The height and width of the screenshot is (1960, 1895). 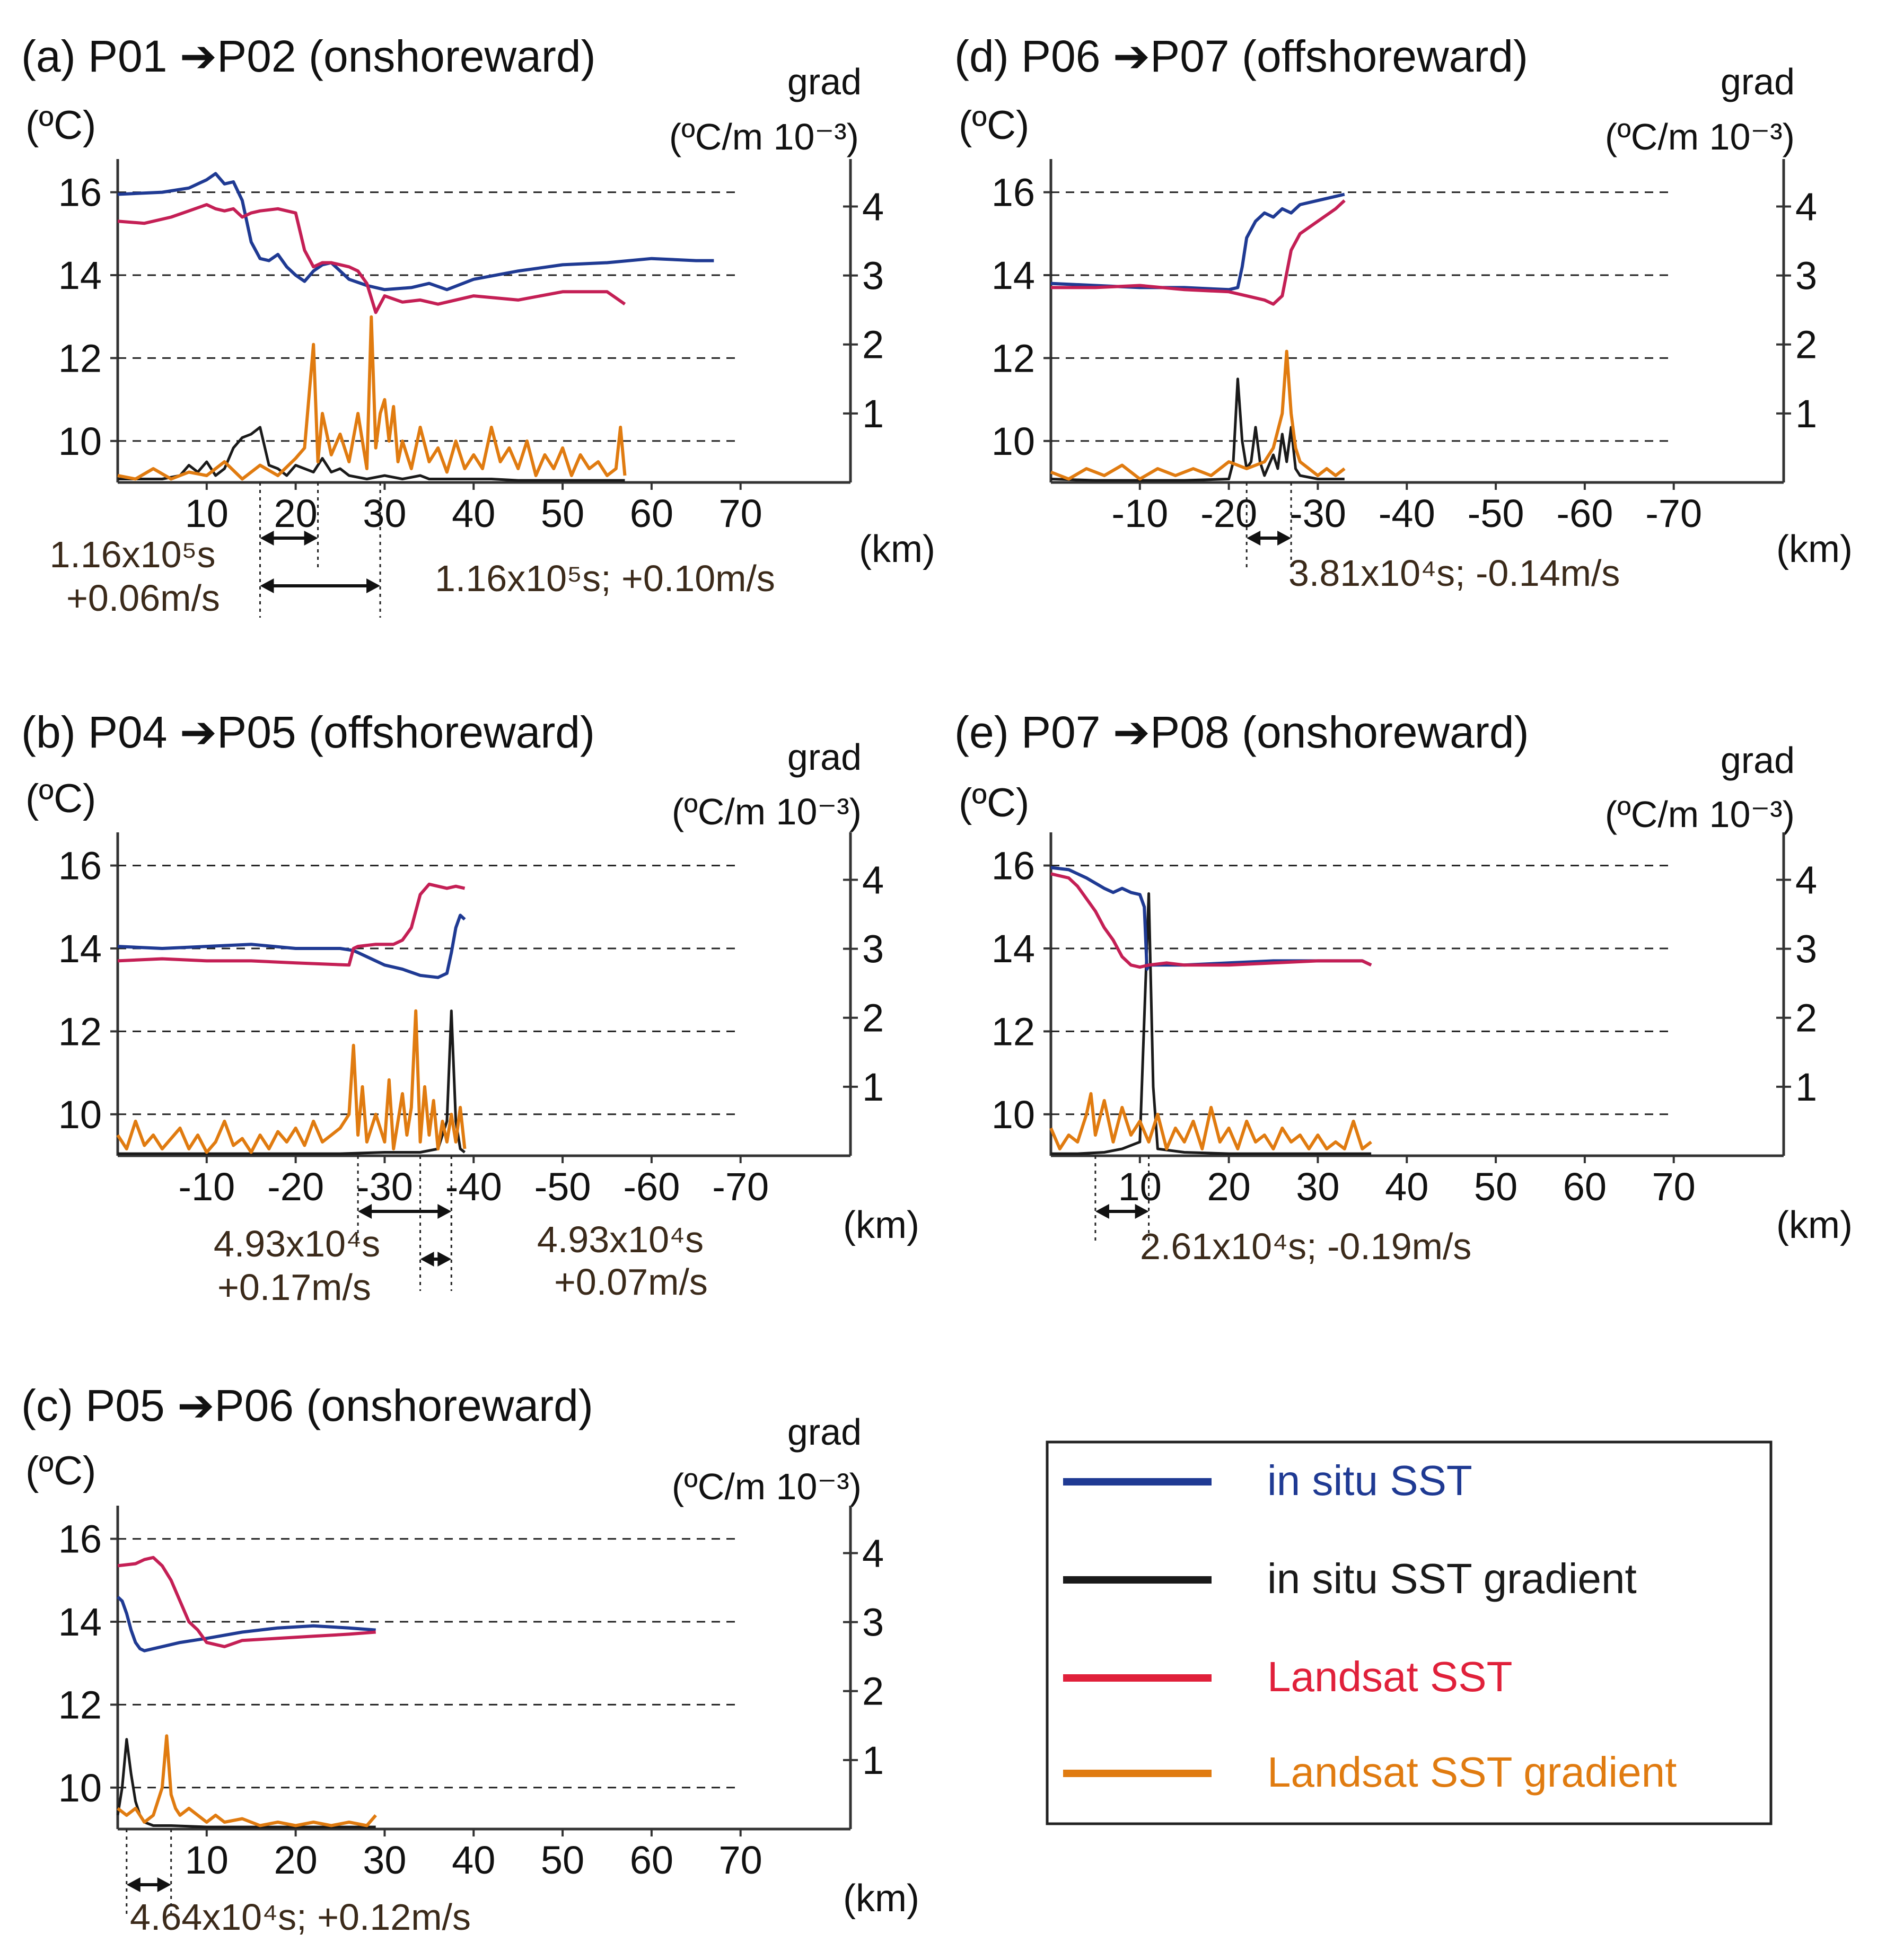 I want to click on panel-b-xtick-label-3: -40, so click(x=473, y=1187).